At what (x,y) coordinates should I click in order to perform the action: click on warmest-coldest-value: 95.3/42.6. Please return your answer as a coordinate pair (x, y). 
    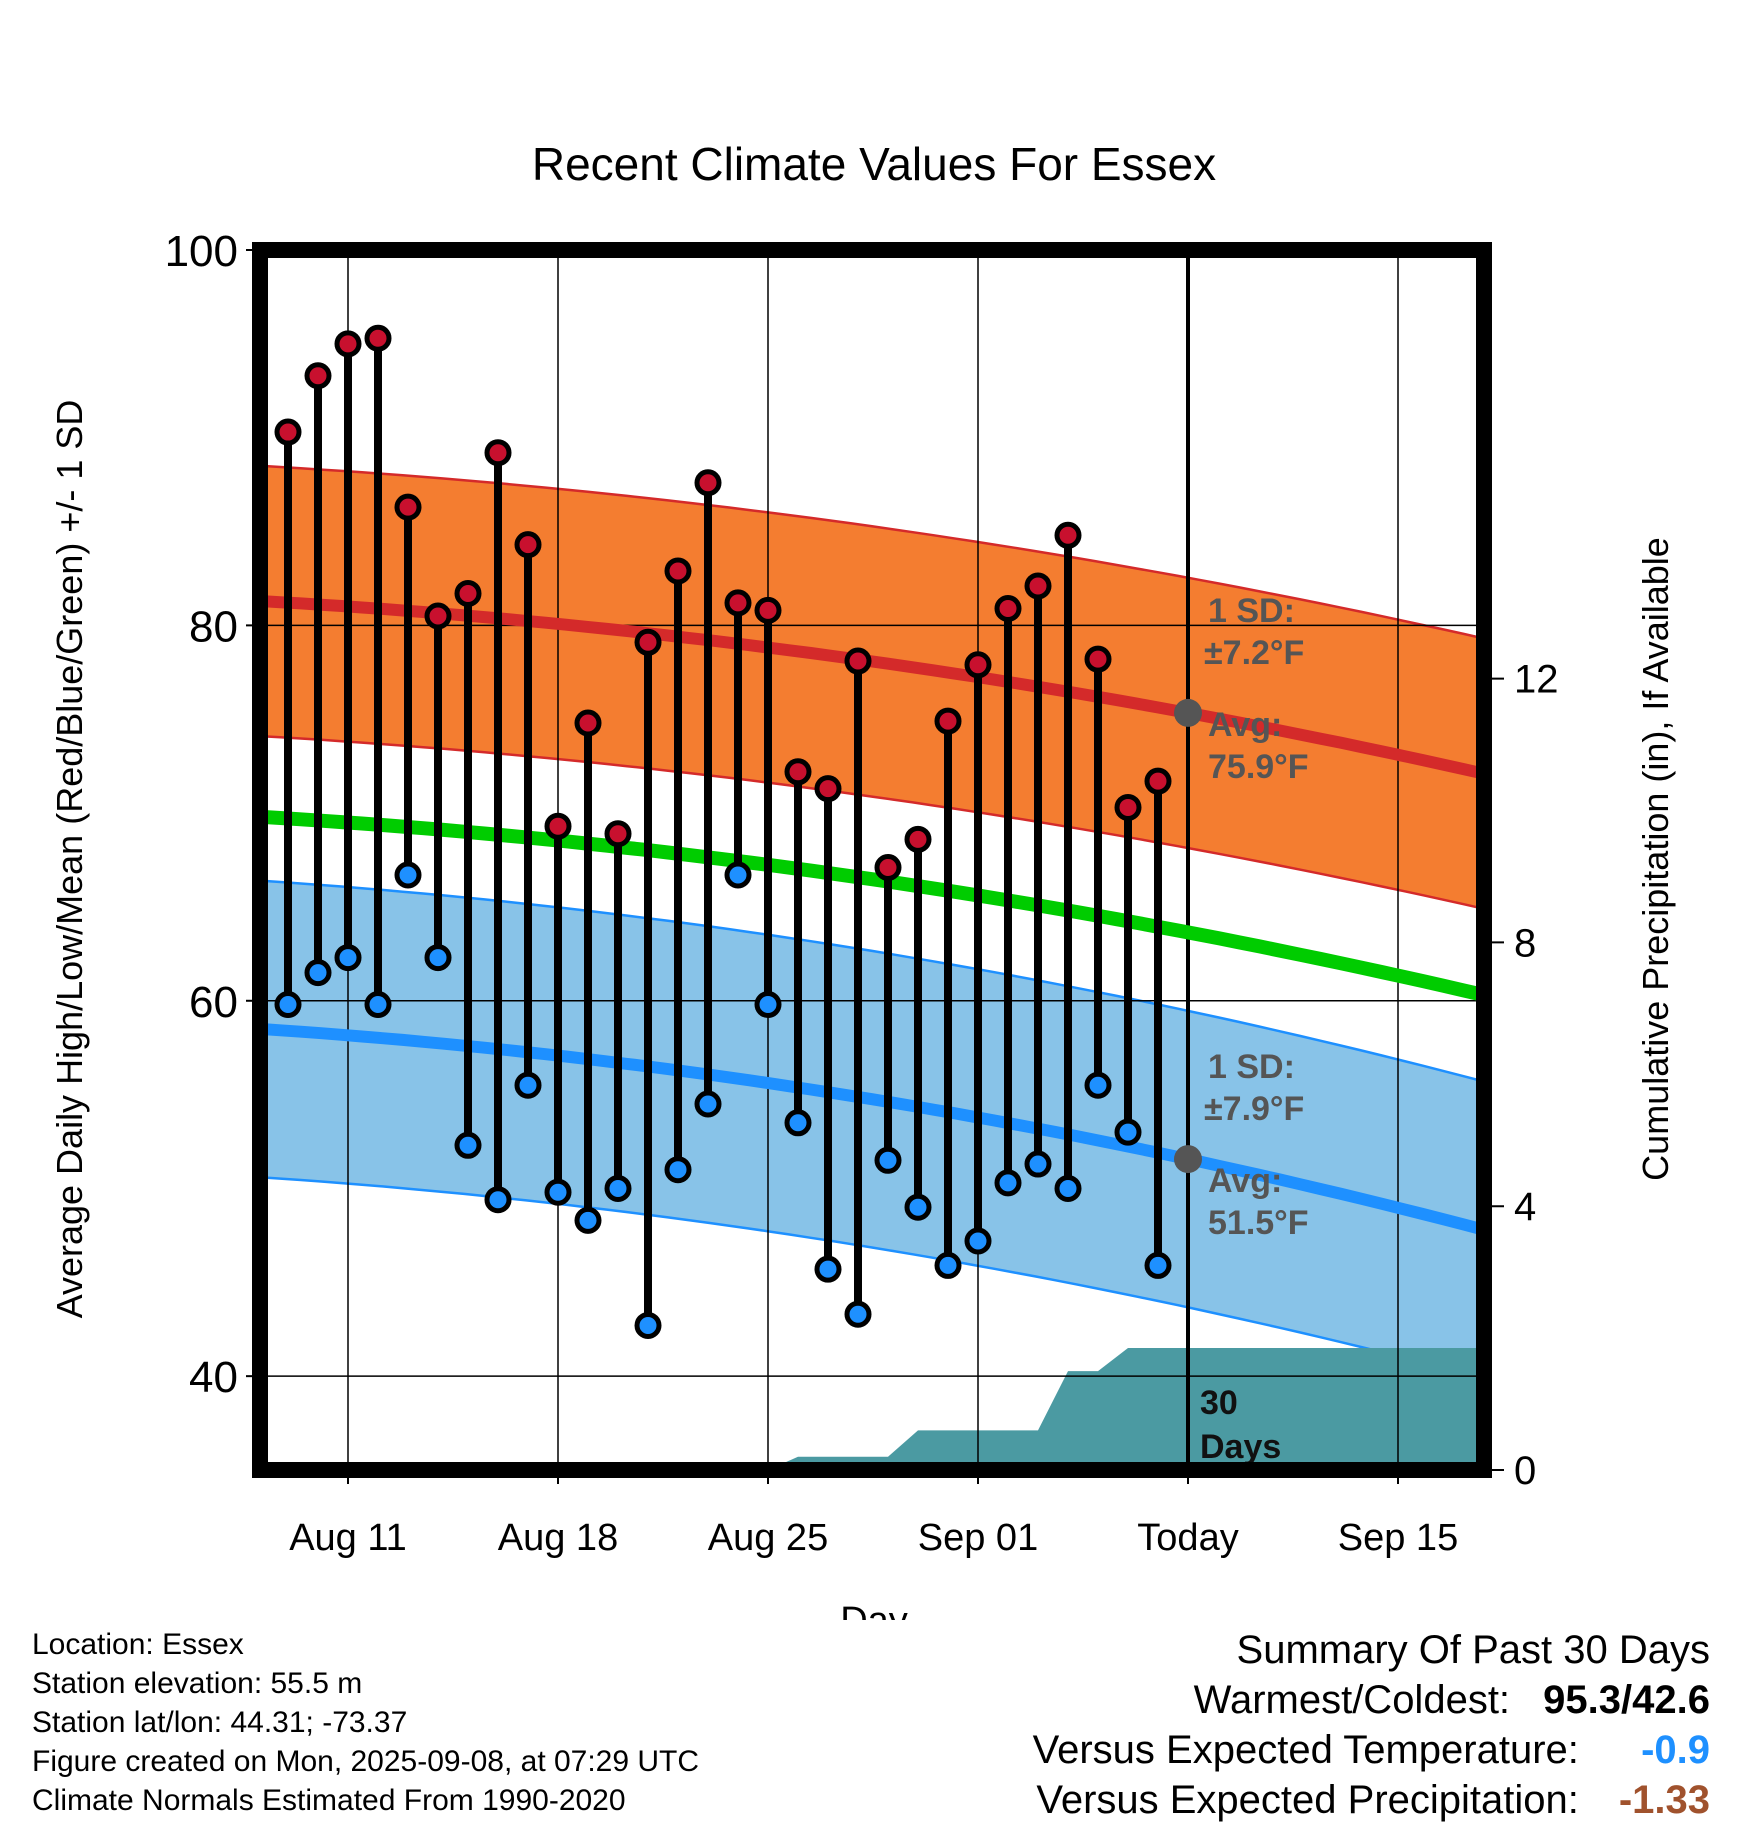
    Looking at the image, I should click on (1626, 1700).